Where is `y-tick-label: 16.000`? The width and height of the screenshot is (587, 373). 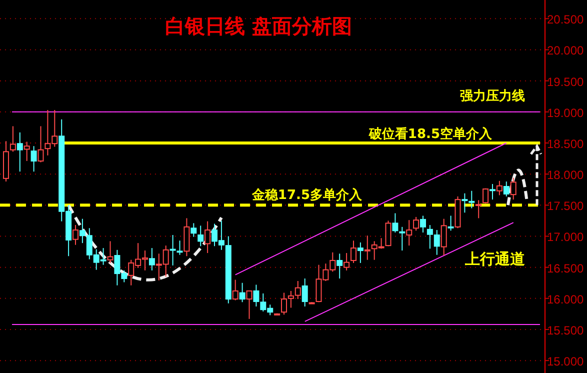 y-tick-label: 16.000 is located at coordinates (565, 299).